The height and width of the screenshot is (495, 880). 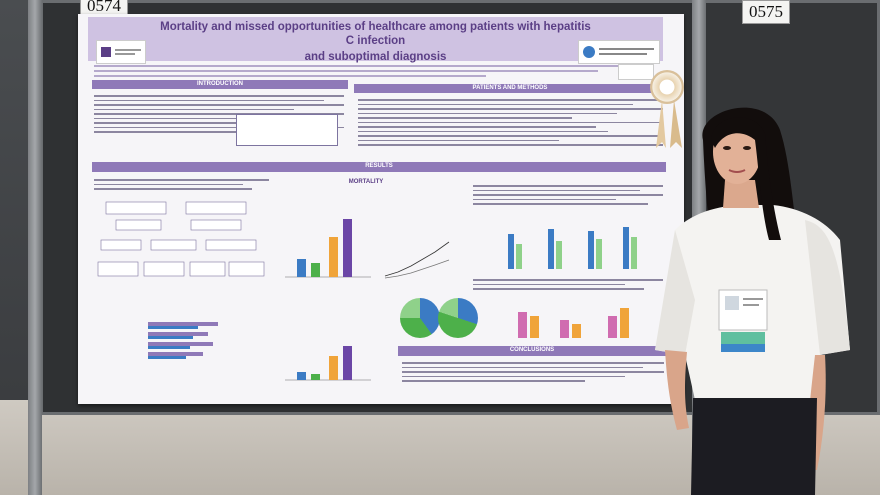 What do you see at coordinates (667, 87) in the screenshot?
I see `award-rosette` at bounding box center [667, 87].